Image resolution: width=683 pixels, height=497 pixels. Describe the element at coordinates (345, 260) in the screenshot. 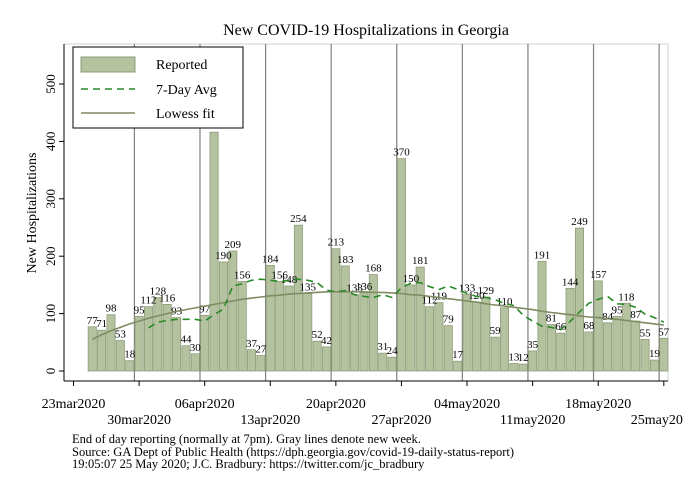

I see `bar-value-label: 183` at that location.